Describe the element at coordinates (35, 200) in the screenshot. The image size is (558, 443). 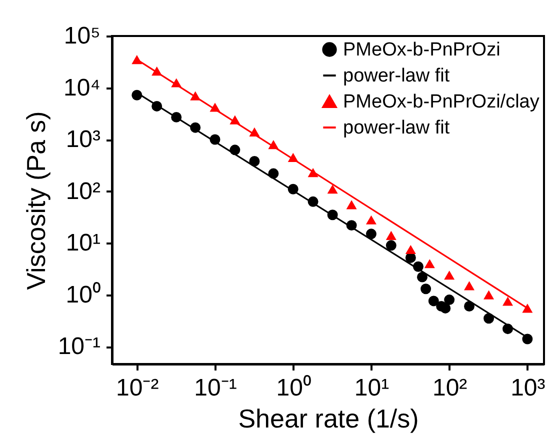
I see `y-axis-title: Viscosity (Pa s)` at that location.